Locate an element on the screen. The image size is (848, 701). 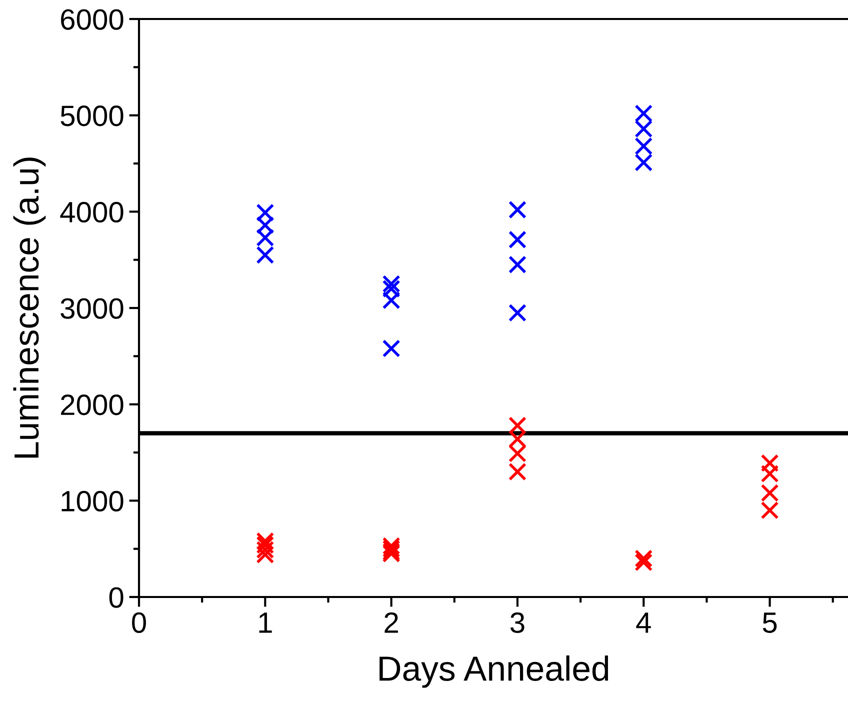
x-tick-label: 0 is located at coordinates (139, 623).